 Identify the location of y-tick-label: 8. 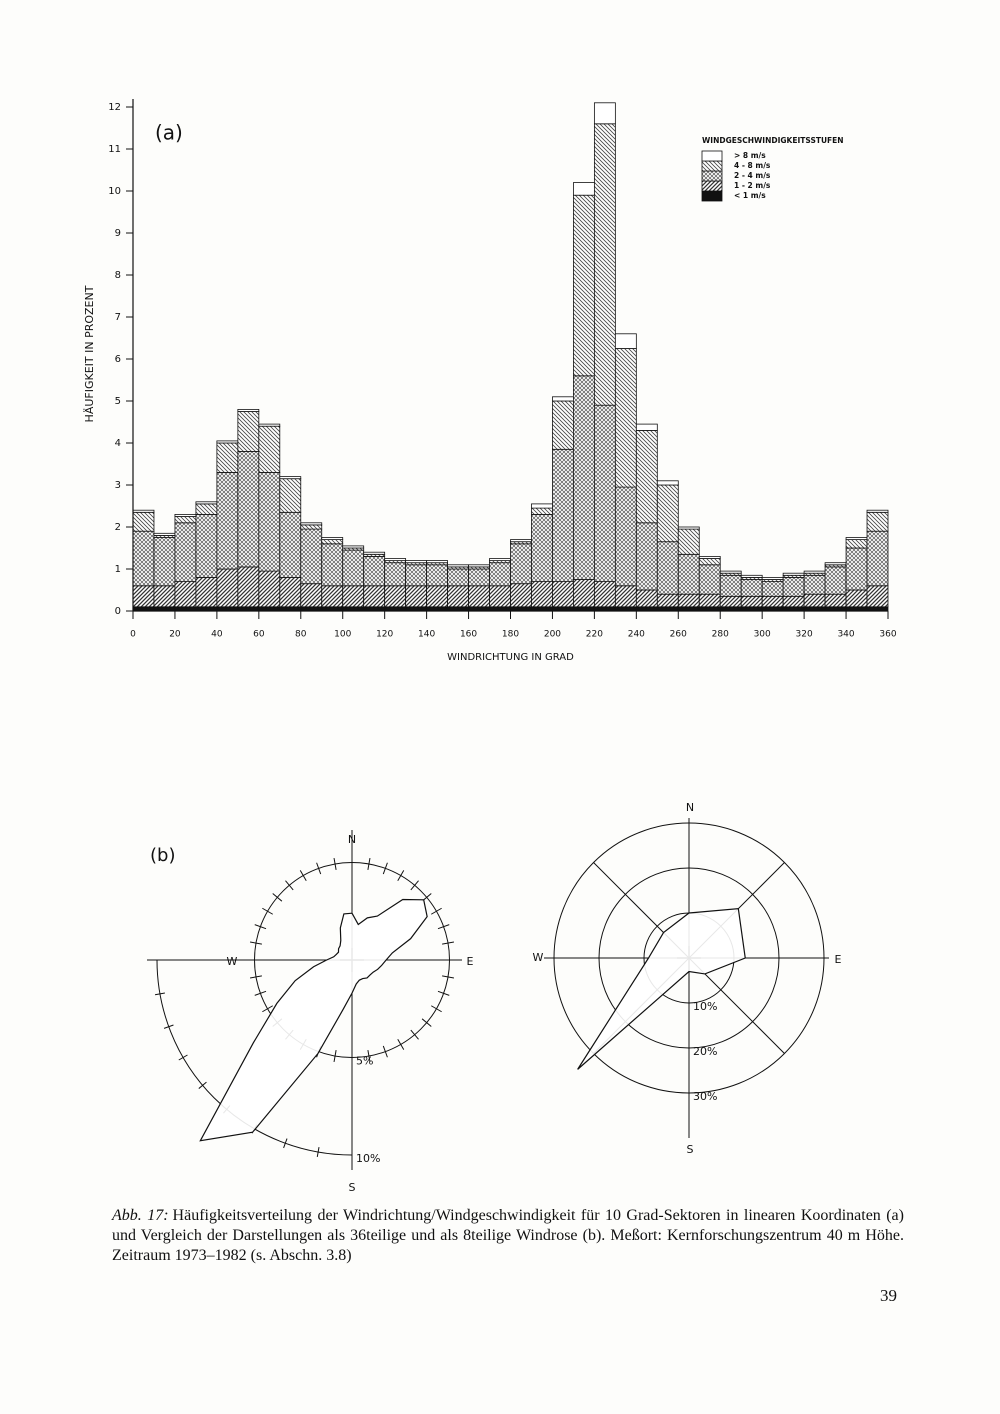
(118, 275).